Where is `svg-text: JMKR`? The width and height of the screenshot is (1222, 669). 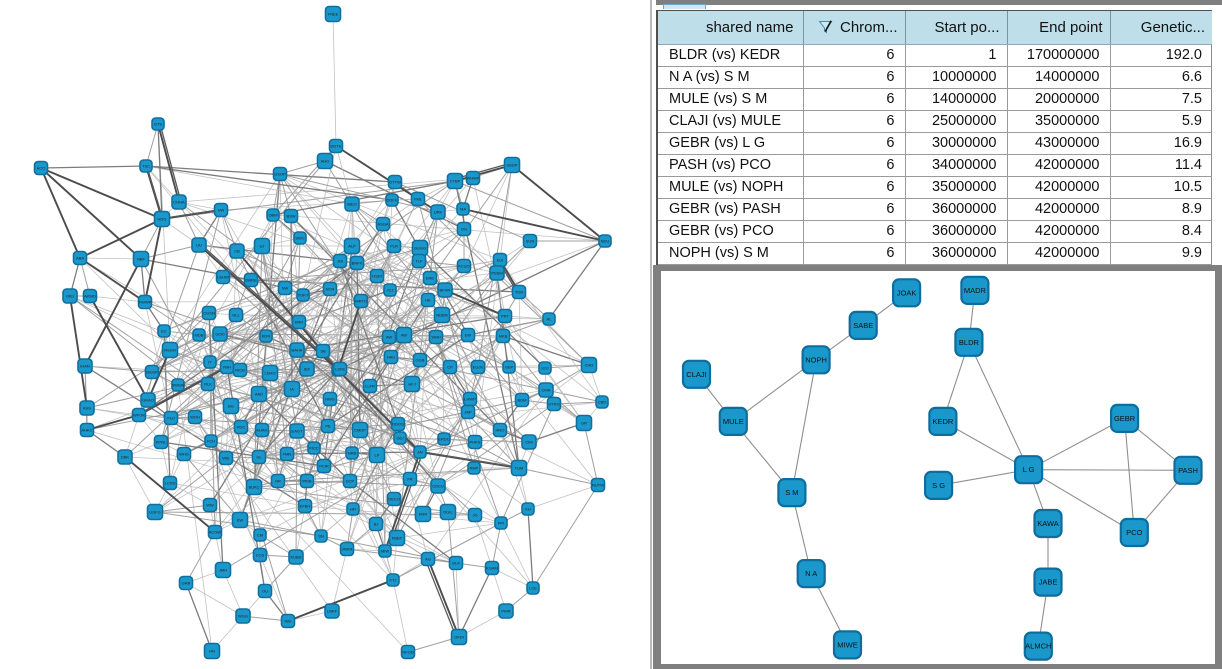 svg-text: JMKR is located at coordinates (347, 549).